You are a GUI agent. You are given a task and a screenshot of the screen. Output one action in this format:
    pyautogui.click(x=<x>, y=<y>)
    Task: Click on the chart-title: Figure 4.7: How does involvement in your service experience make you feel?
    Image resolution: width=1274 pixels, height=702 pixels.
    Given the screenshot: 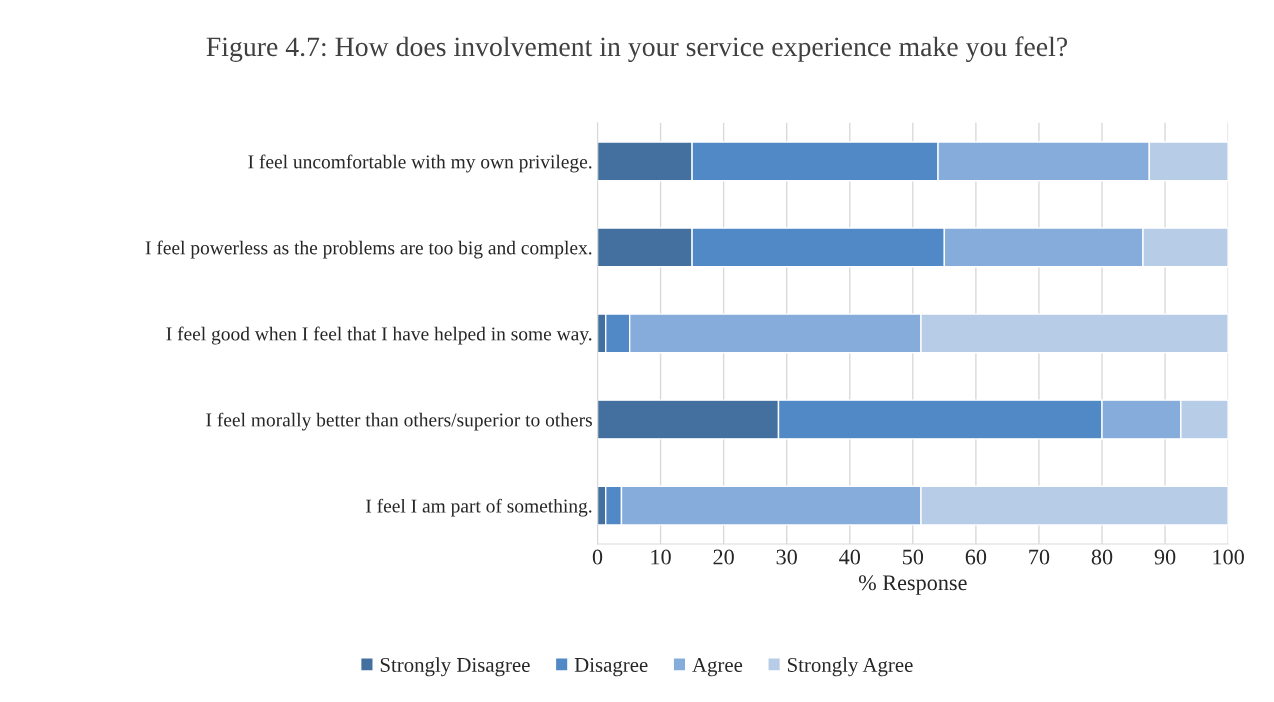 What is the action you would take?
    pyautogui.click(x=637, y=49)
    